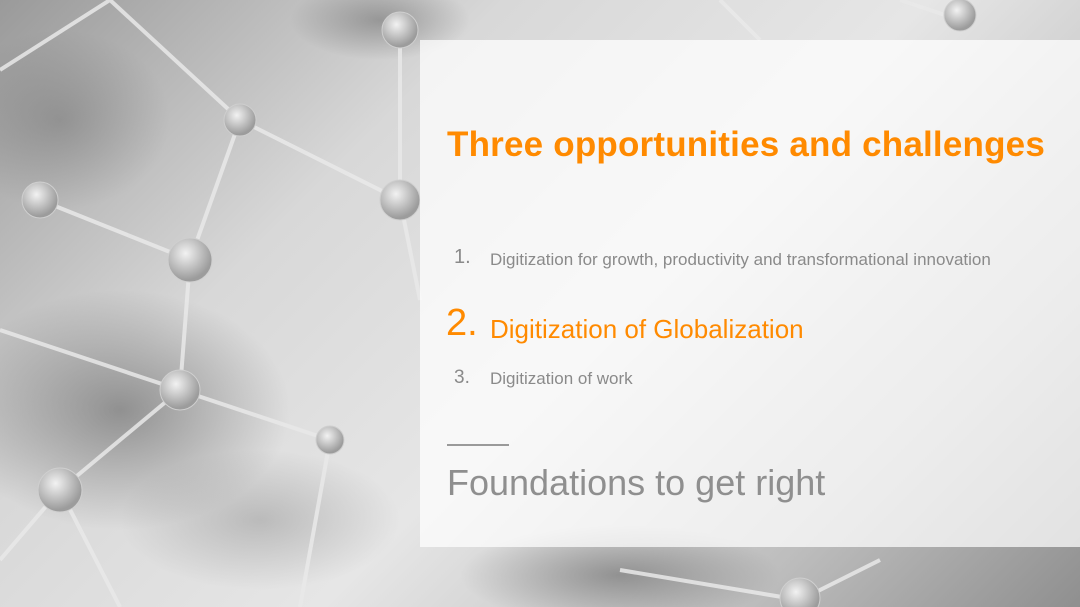  Describe the element at coordinates (746, 144) in the screenshot. I see `slide-title: Three opportunities and challenges` at that location.